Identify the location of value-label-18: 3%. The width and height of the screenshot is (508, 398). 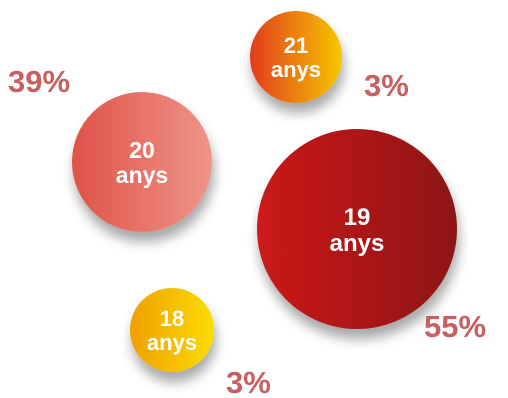
(248, 381).